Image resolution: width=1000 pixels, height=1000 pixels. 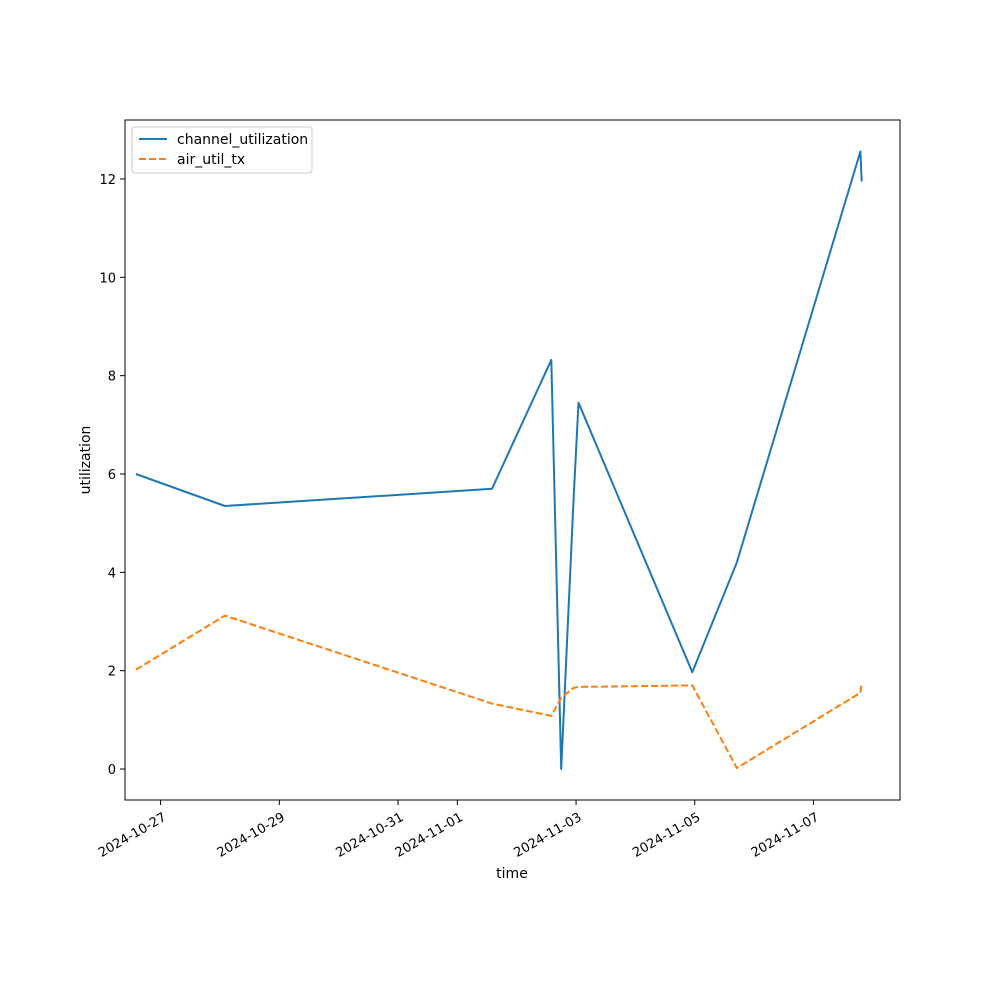 I want to click on y-axis: 0 2 4 6 8 10 12, so click(x=112, y=475).